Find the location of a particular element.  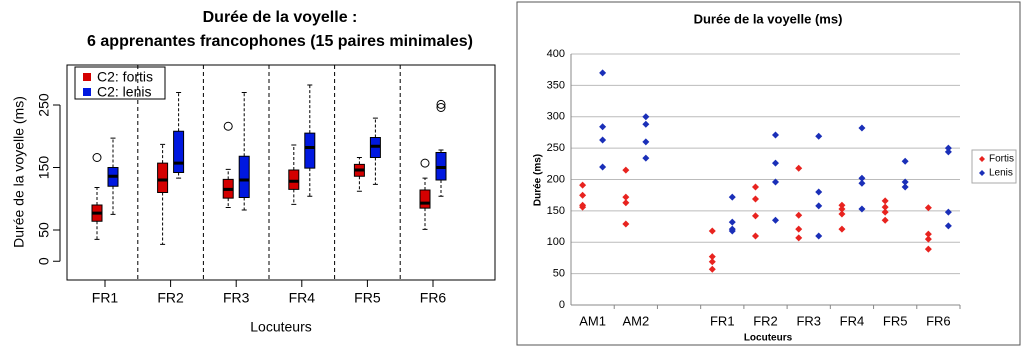

y-tick-label: 350 is located at coordinates (556, 85).